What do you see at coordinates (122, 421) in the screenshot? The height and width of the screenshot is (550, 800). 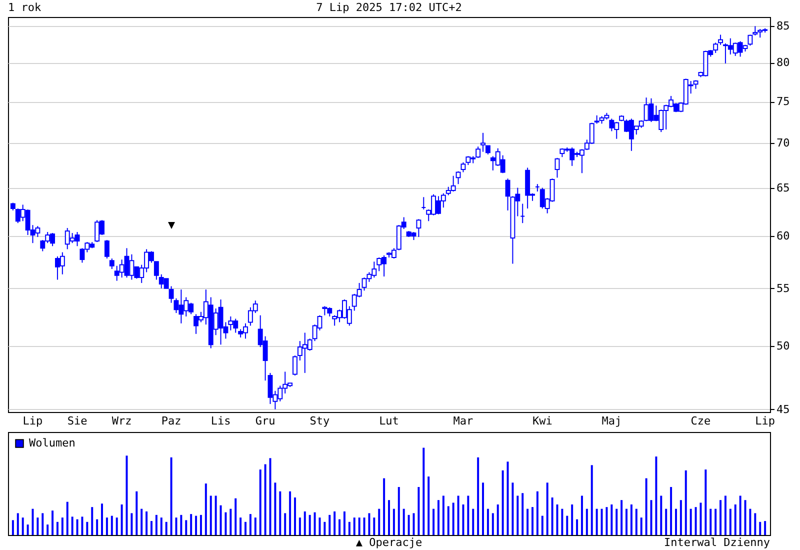 I see `x-tick-label: Wrz` at bounding box center [122, 421].